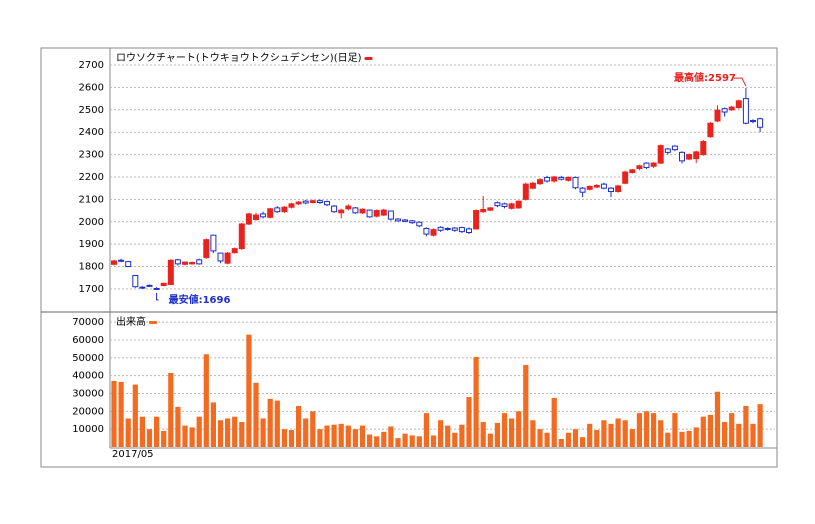 This screenshot has height=524, width=815. Describe the element at coordinates (91, 155) in the screenshot. I see `y-tick-label: 2300` at that location.